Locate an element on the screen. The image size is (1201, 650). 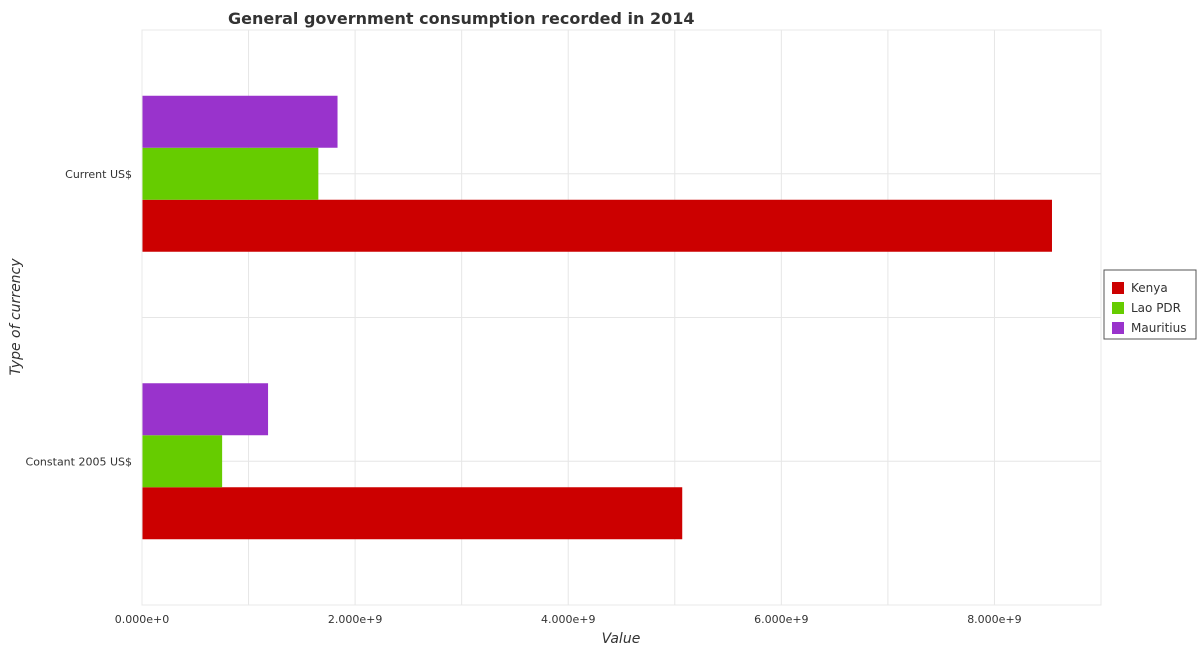
x-tick-labels: 0.000e+0 2.000e+9 4.000e+9 6.000e+9 8.000e+9 is located at coordinates (568, 619).